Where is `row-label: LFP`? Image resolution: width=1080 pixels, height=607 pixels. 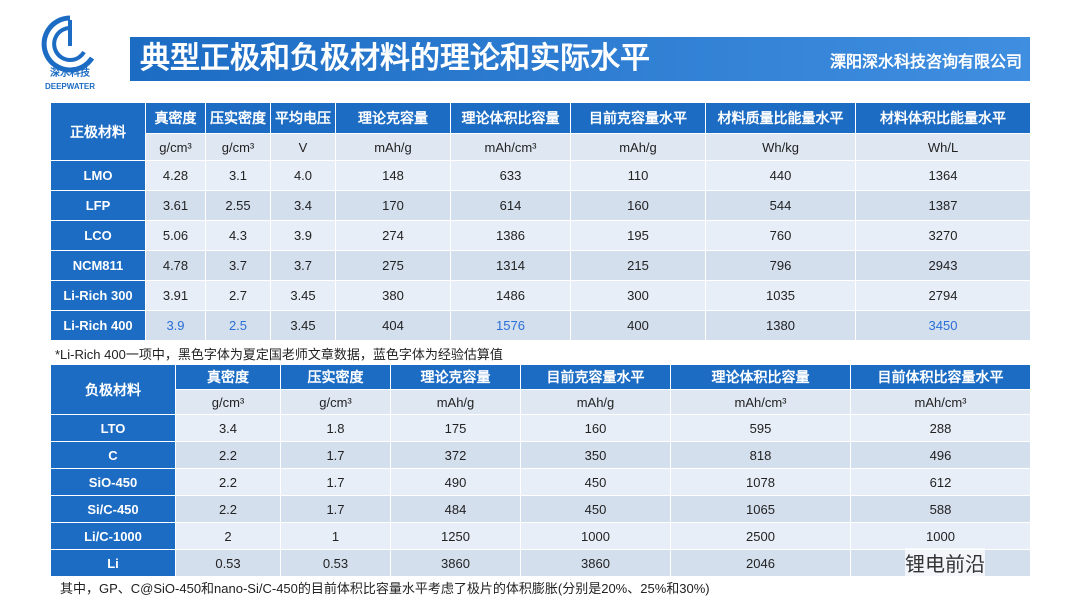
row-label: LFP is located at coordinates (98, 205).